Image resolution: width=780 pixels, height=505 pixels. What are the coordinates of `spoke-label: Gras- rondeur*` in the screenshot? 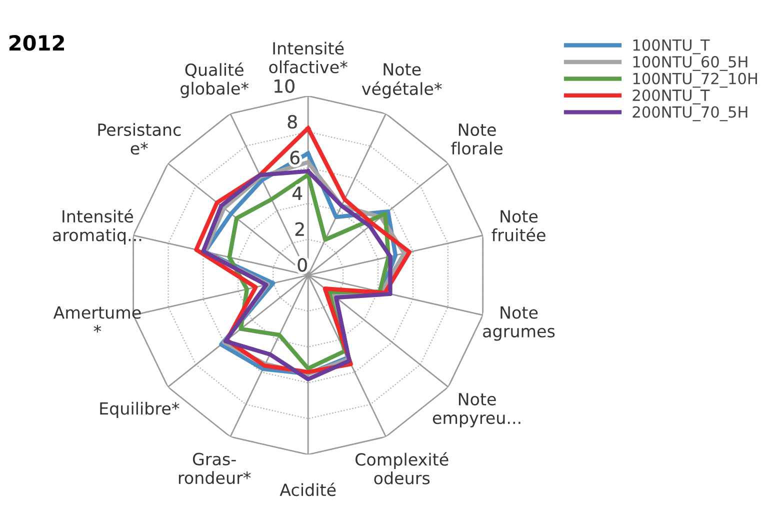 It's located at (214, 468).